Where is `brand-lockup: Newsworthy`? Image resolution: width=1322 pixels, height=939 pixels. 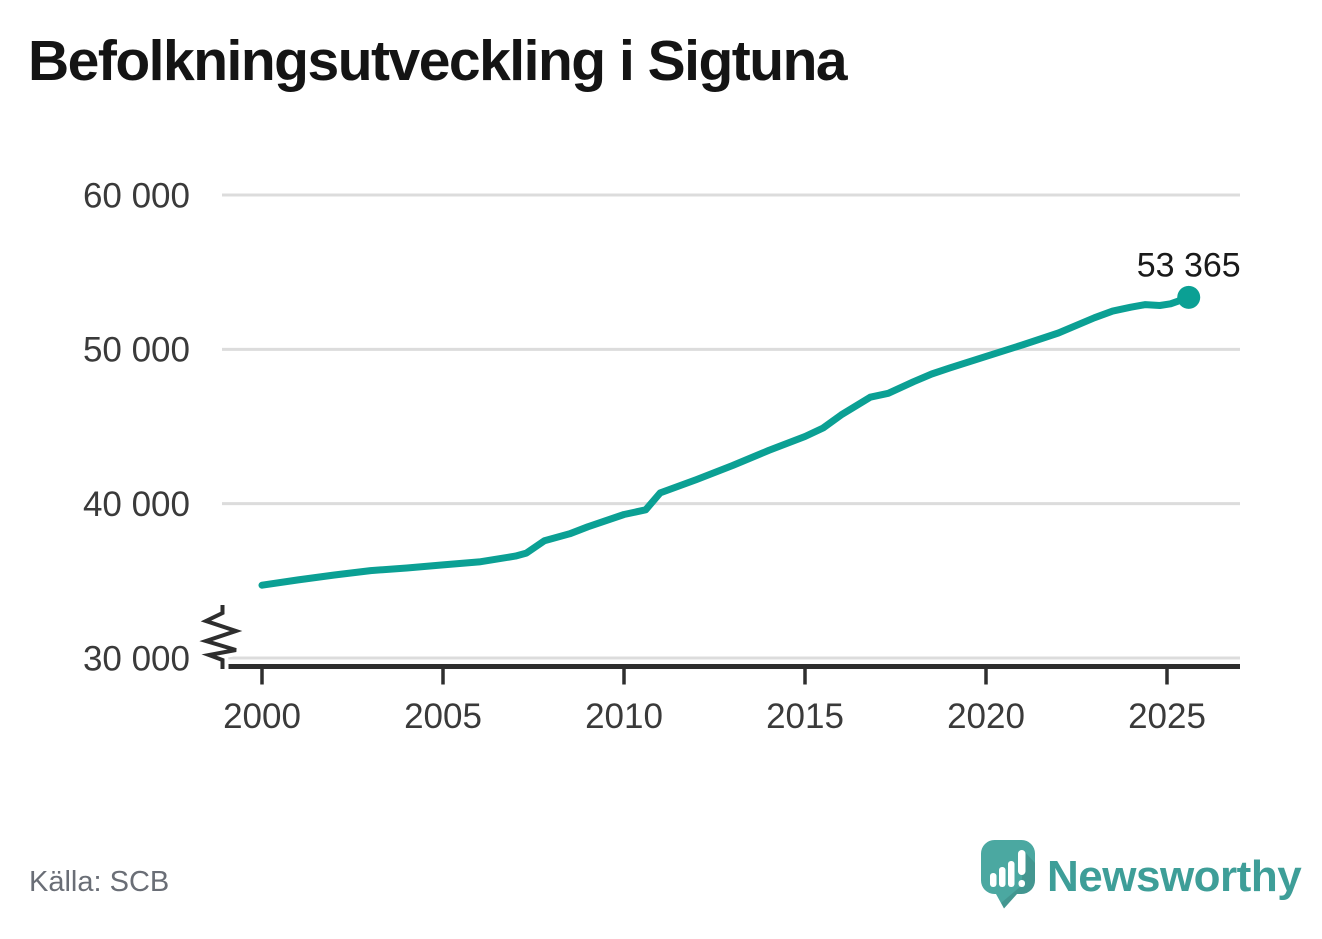
brand-lockup: Newsworthy is located at coordinates (1141, 876).